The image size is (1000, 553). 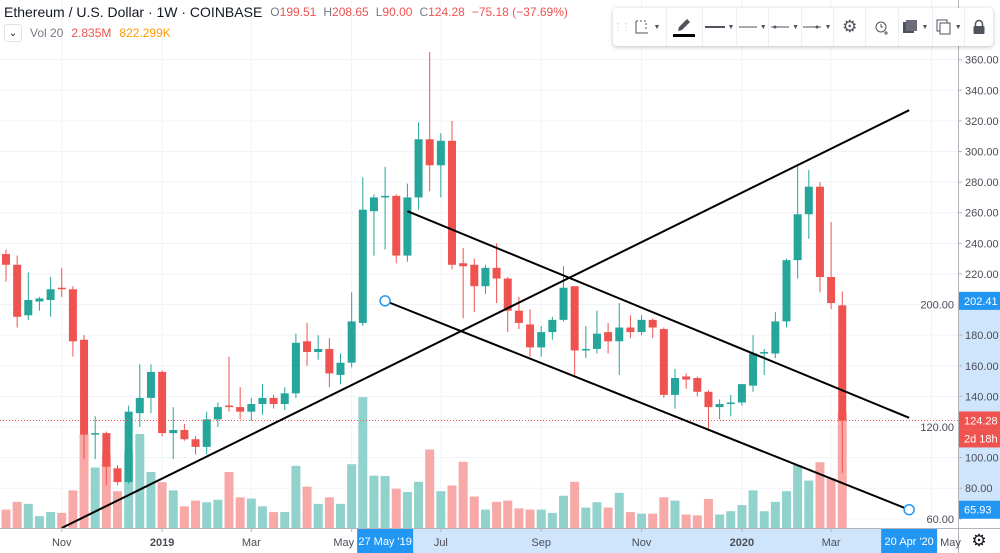 I want to click on line-color-button, so click(x=685, y=27).